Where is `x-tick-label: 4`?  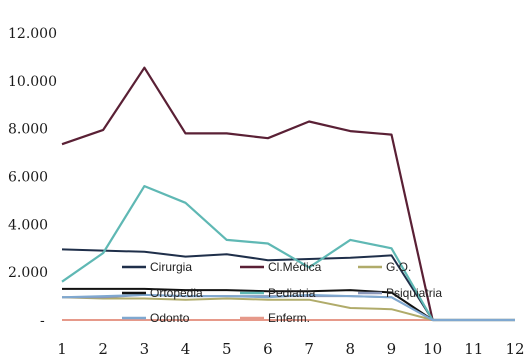 x-tick-label: 4 is located at coordinates (186, 349).